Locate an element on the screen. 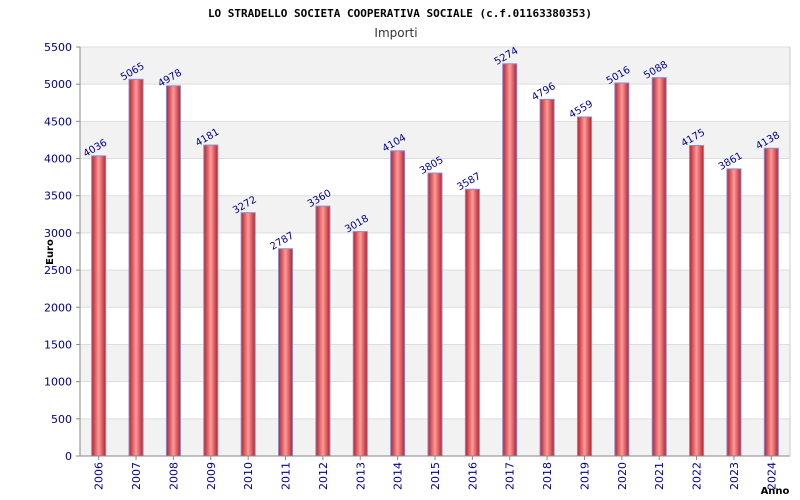 This screenshot has width=800, height=500. bar-2006 is located at coordinates (99, 306).